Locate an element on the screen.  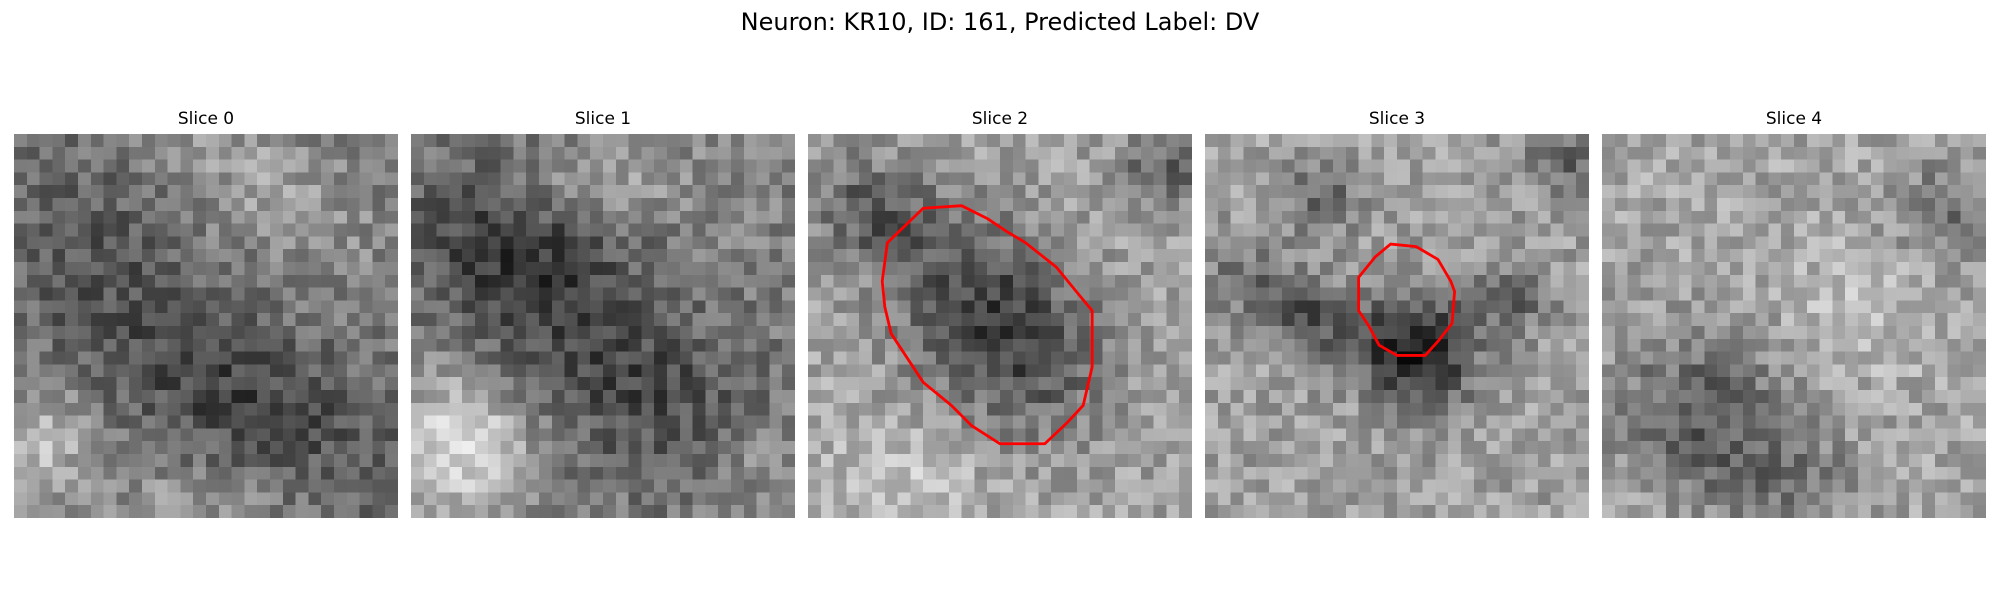
slice-title-3: Slice 3 is located at coordinates (1397, 119).